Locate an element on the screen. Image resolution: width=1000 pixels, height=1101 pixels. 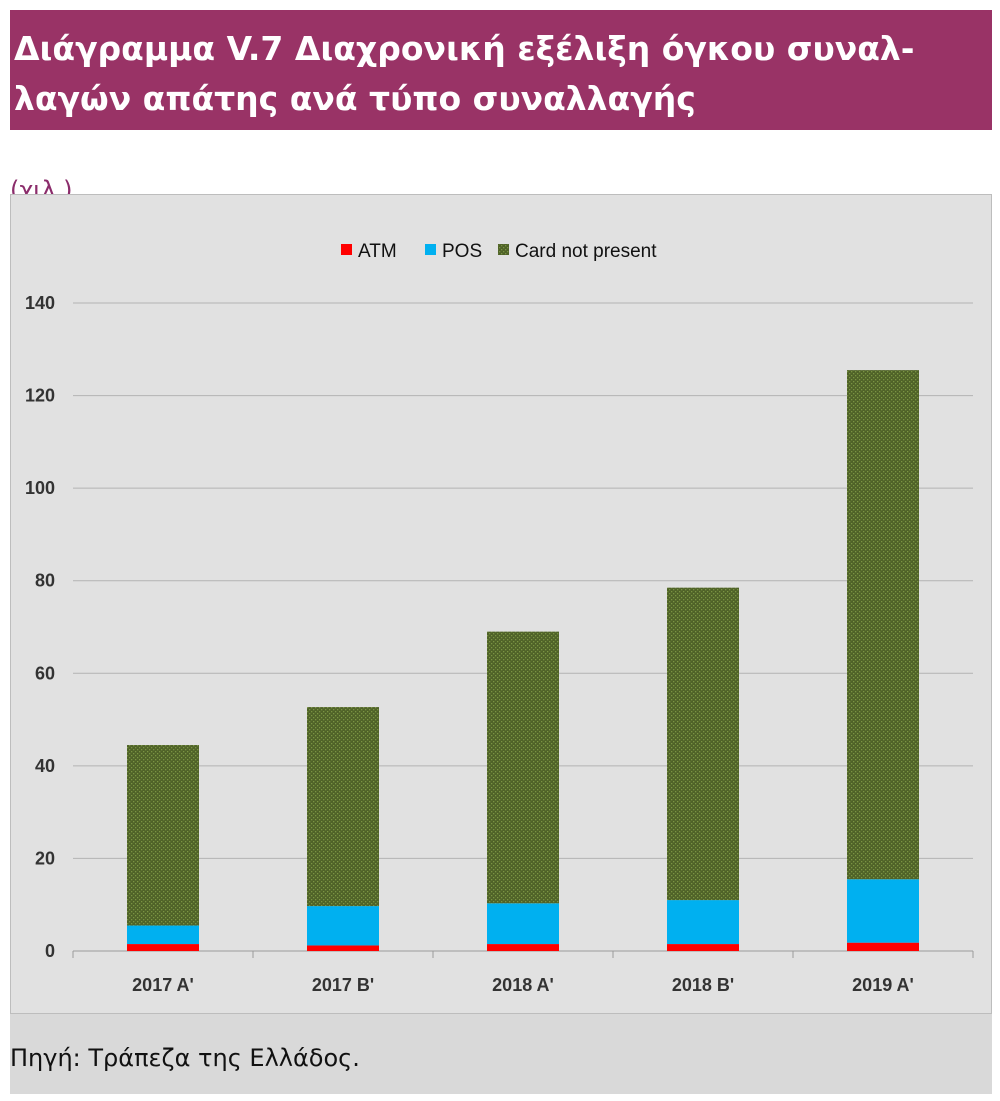
y-tick-label: 100 is located at coordinates (40, 488).